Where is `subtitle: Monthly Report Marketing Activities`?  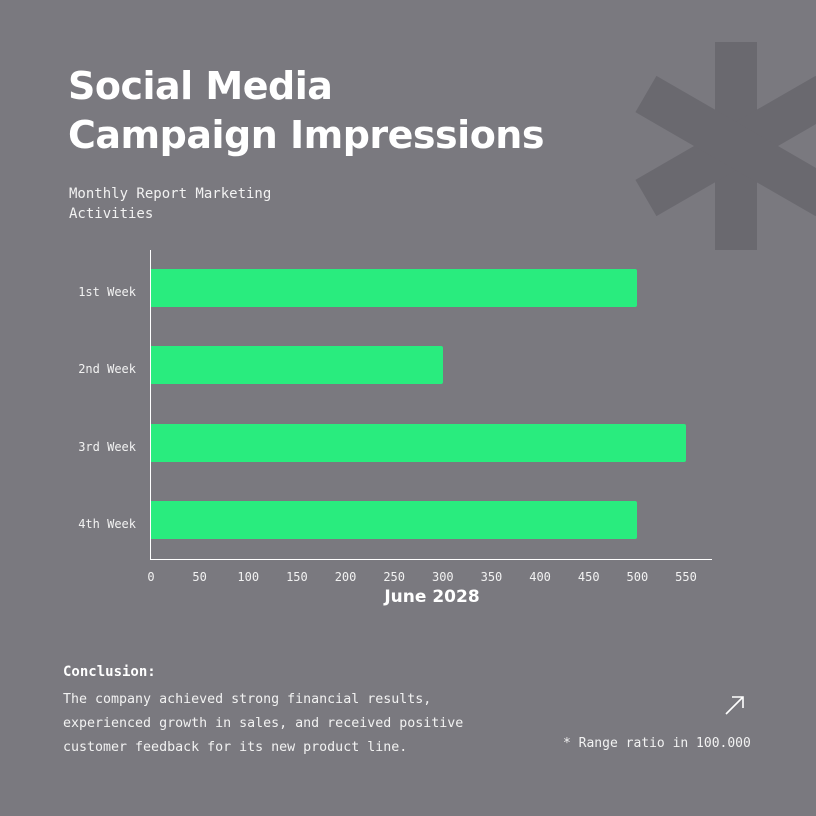 subtitle: Monthly Report Marketing Activities is located at coordinates (170, 204).